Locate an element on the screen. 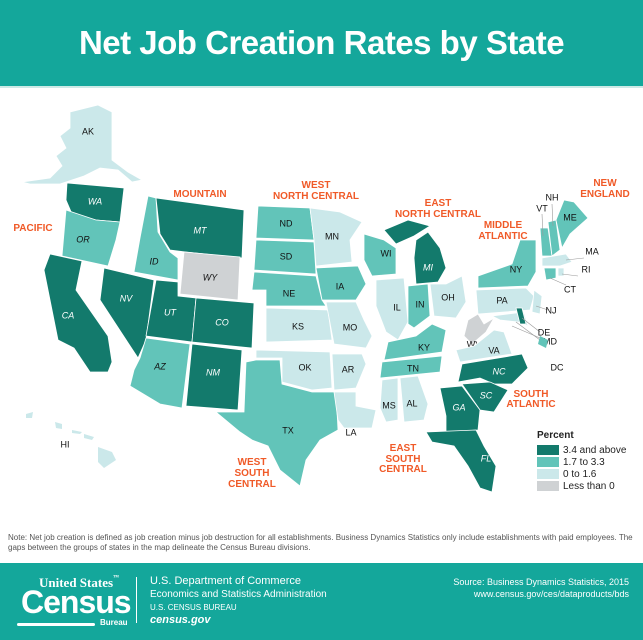 The width and height of the screenshot is (643, 640). state-IN: IN is located at coordinates (419, 306).